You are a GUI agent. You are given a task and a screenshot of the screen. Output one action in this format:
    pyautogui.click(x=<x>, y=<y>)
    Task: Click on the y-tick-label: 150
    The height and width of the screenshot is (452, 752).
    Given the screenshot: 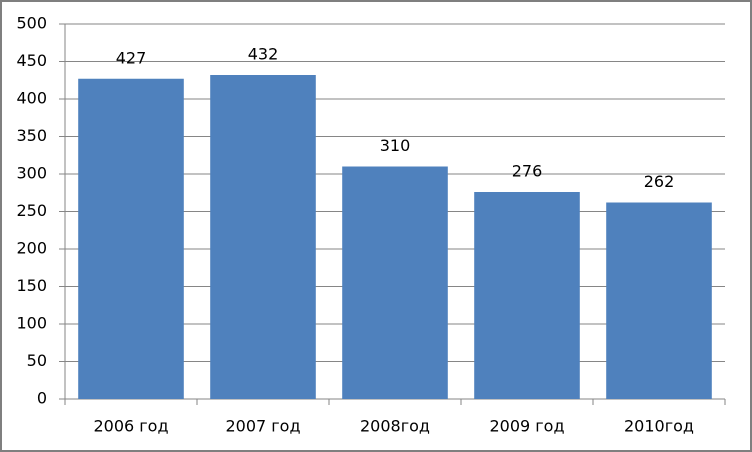 What is the action you would take?
    pyautogui.click(x=31, y=285)
    